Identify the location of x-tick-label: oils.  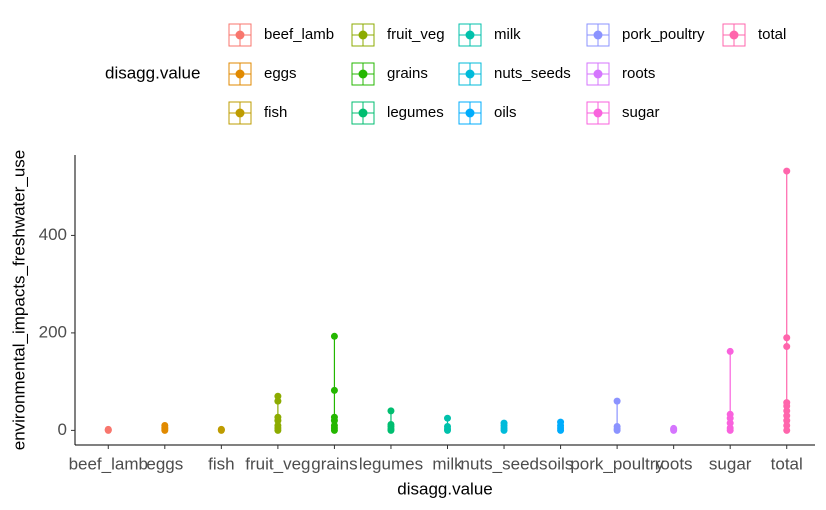
(561, 463).